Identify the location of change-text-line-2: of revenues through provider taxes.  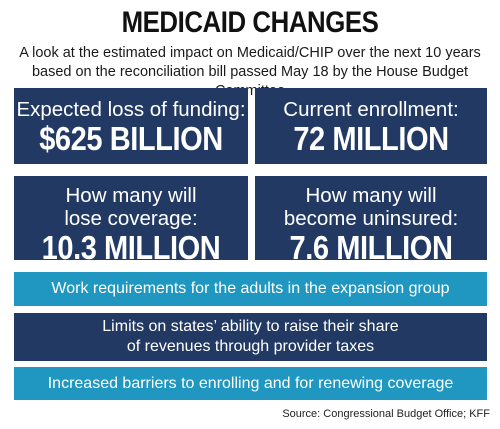
(250, 346).